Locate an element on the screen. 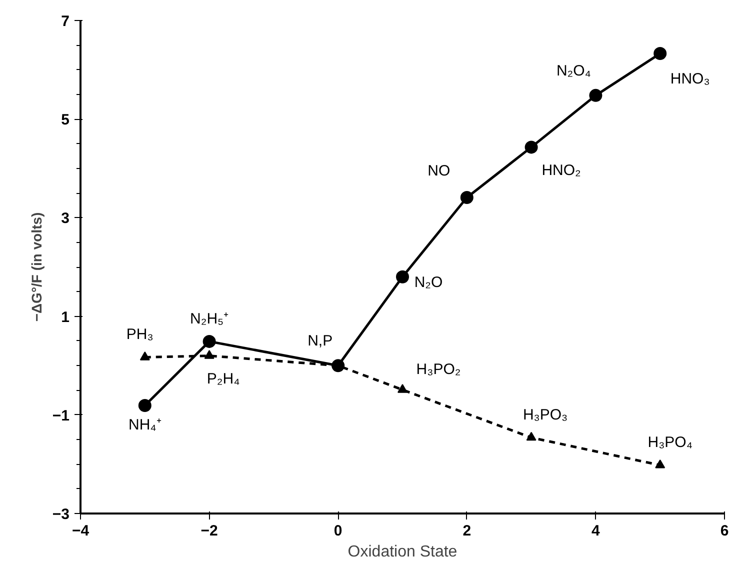  annotation: N₂O is located at coordinates (428, 282).